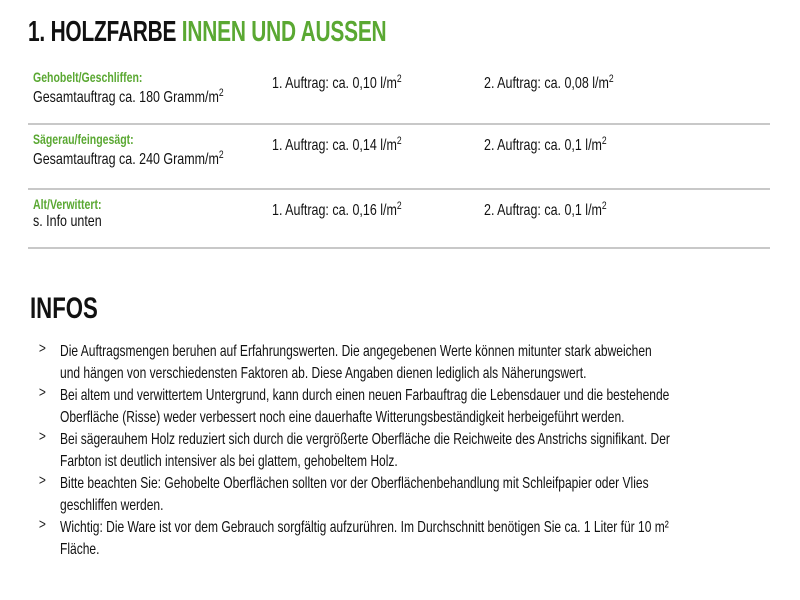 The width and height of the screenshot is (800, 600). Describe the element at coordinates (67, 204) in the screenshot. I see `row-label: Alt/Verwittert:` at that location.